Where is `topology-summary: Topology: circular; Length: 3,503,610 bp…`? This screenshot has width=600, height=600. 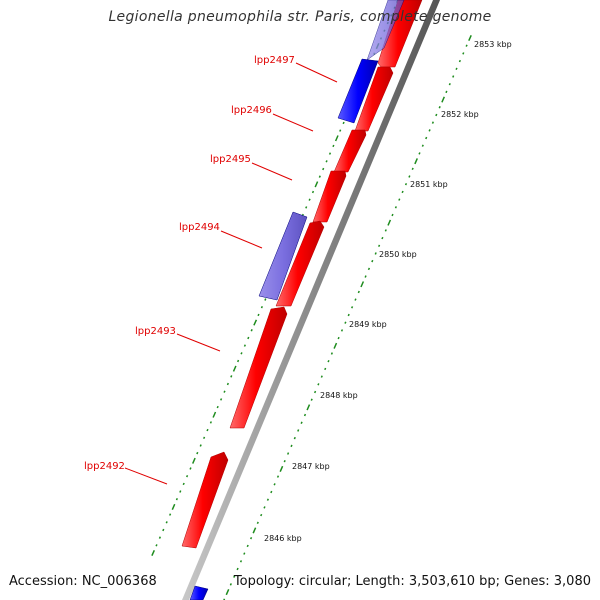
topology-summary: Topology: circular; Length: 3,503,610 bp… is located at coordinates (412, 581).